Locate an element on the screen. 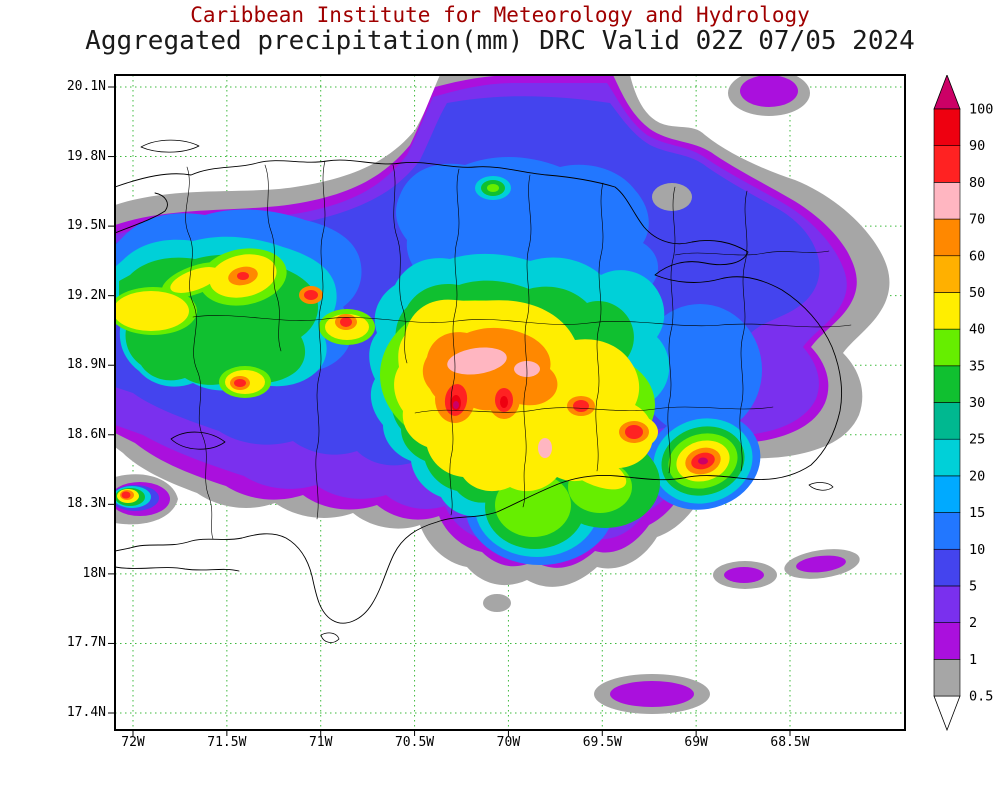 Image resolution: width=1000 pixels, height=800 pixels. haiti-south-coast is located at coordinates (177, 569).